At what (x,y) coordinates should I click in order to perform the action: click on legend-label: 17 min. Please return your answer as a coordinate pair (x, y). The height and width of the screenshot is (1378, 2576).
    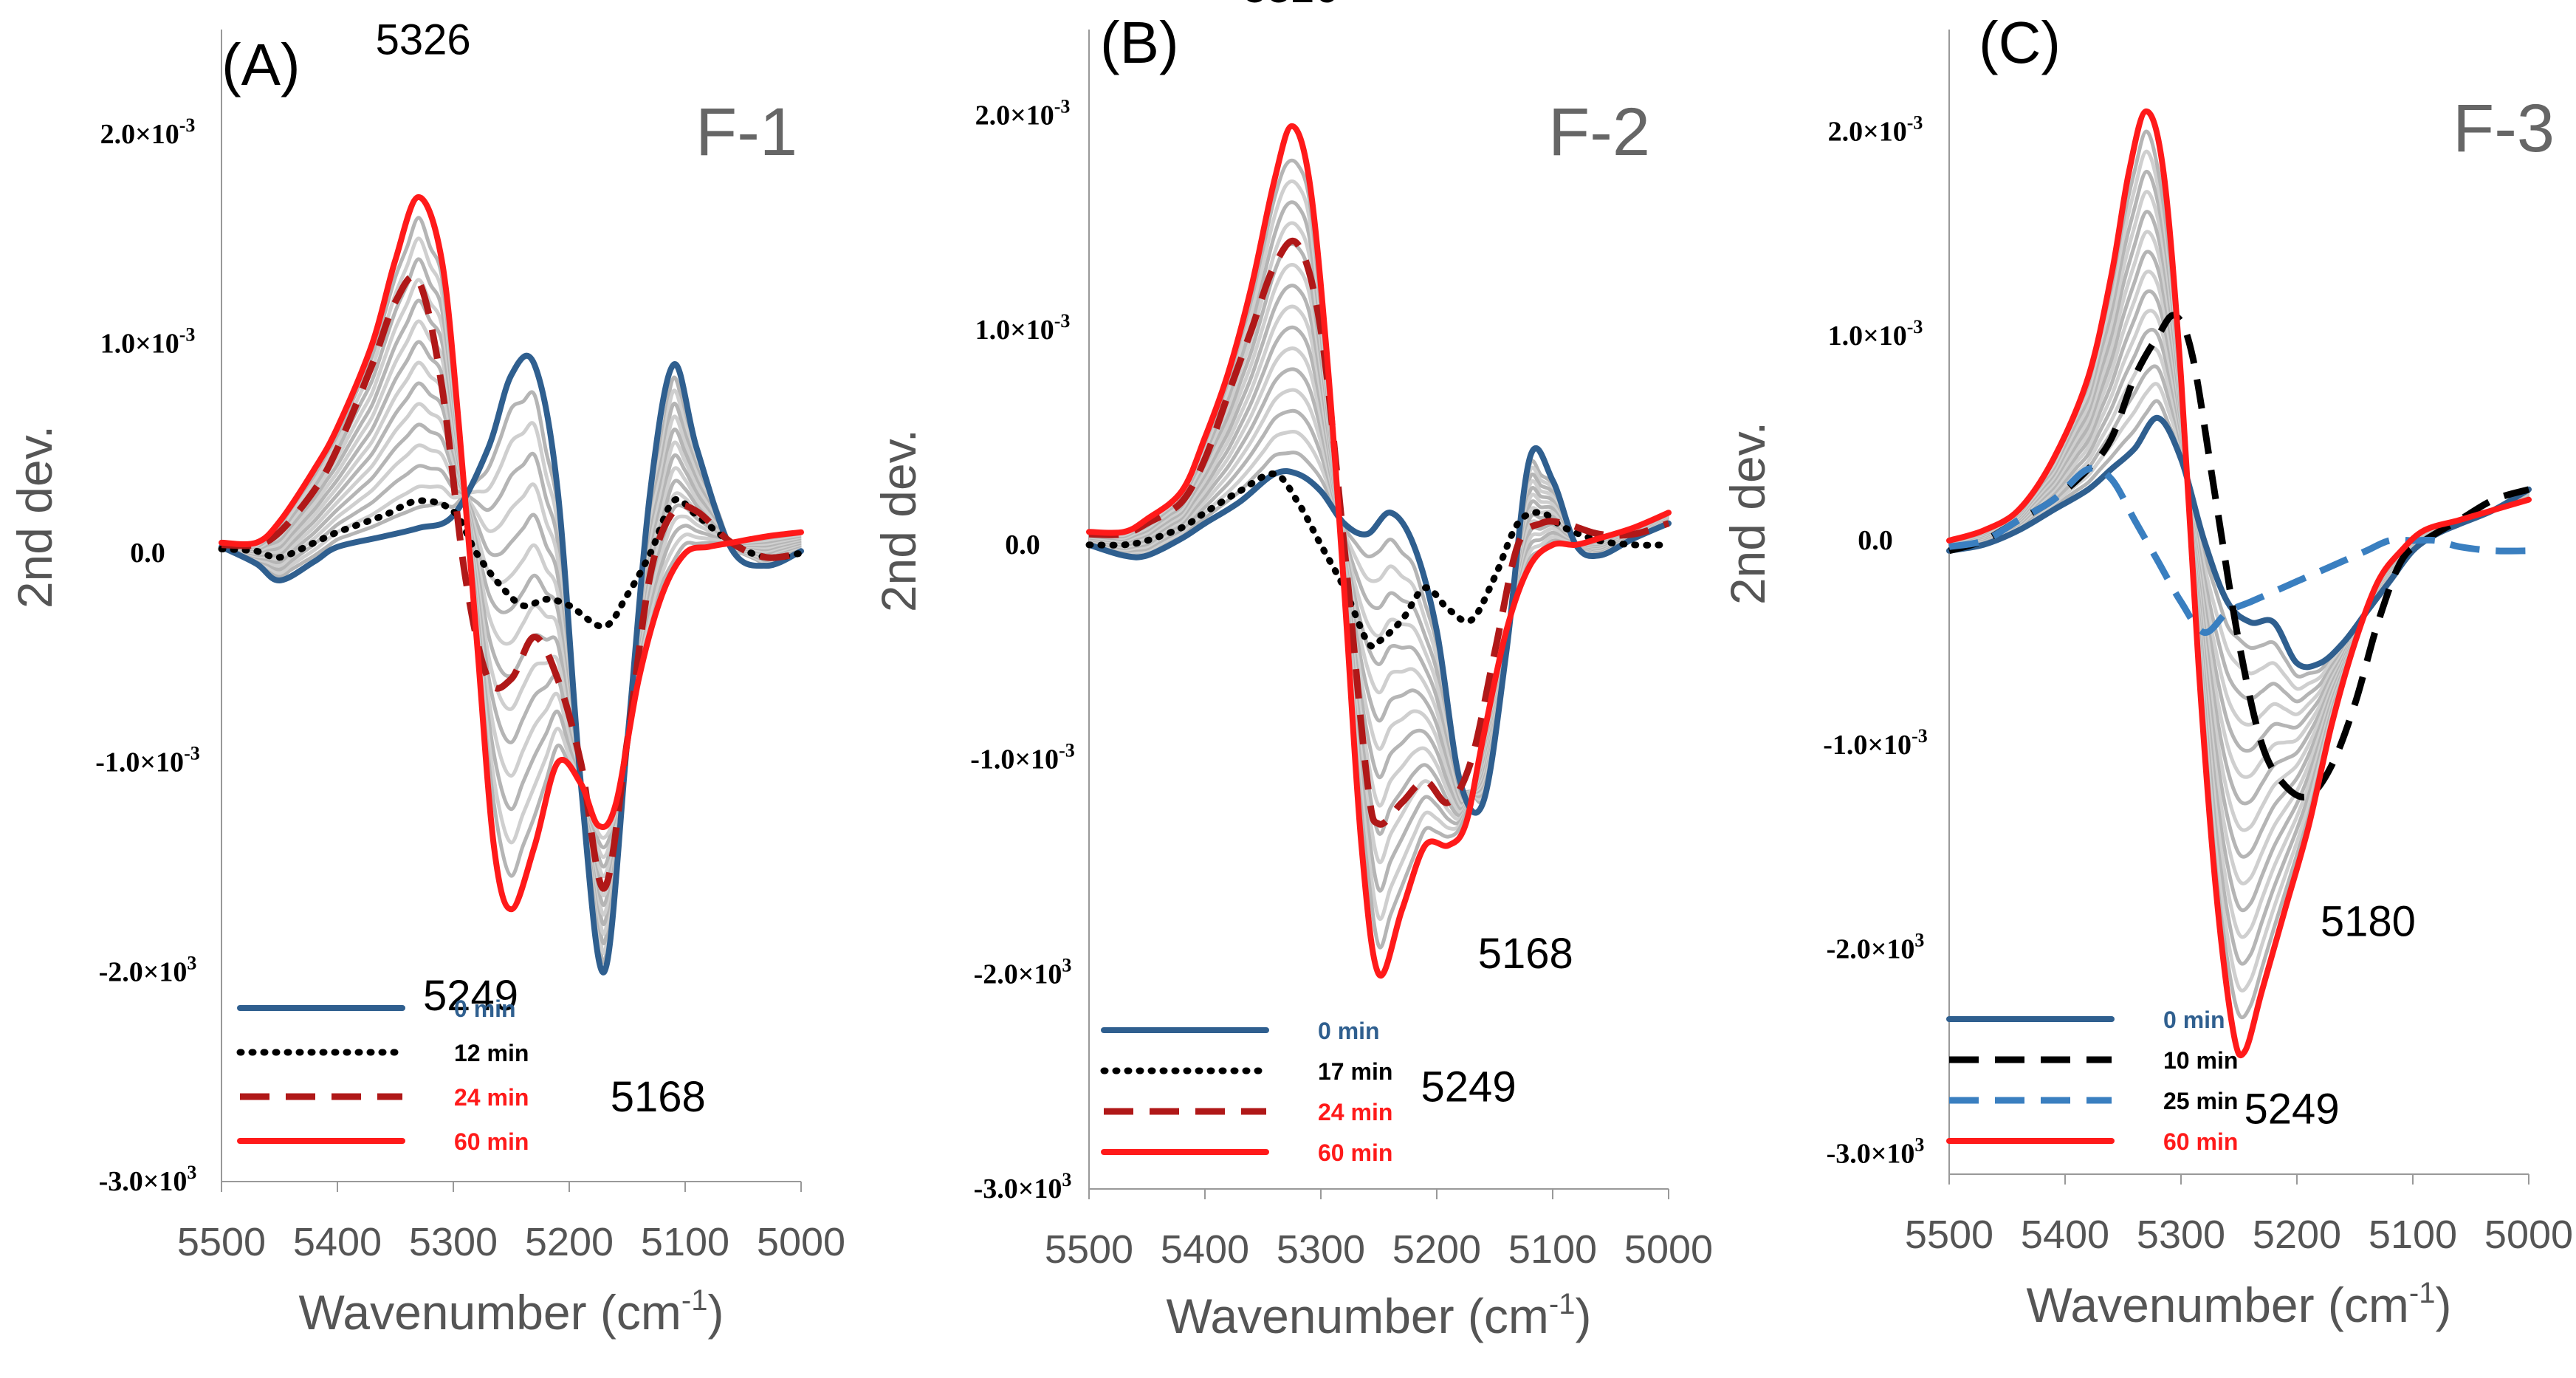
    Looking at the image, I should click on (1355, 1071).